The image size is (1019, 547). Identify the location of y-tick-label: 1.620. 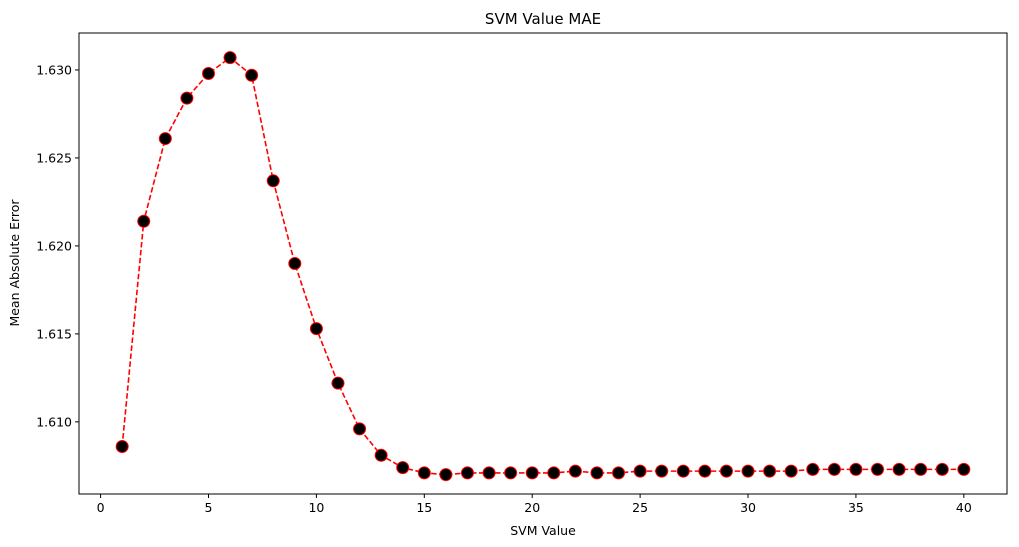
(54, 245).